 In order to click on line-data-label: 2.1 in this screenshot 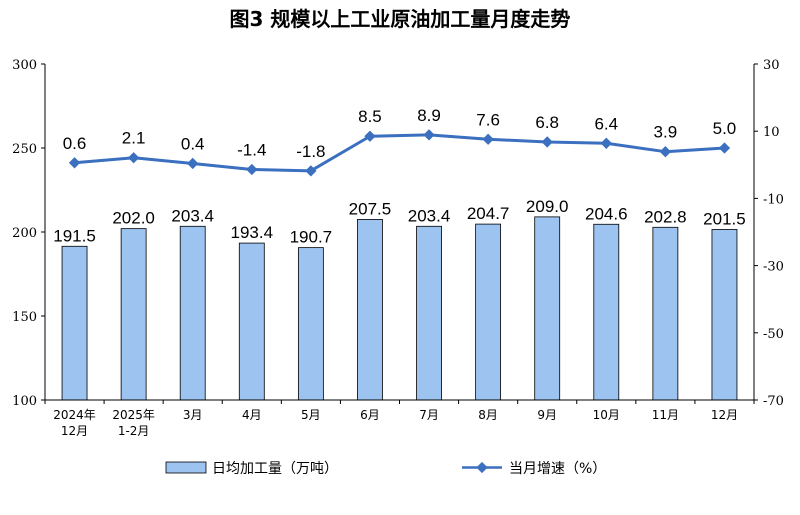, I will do `click(134, 138)`.